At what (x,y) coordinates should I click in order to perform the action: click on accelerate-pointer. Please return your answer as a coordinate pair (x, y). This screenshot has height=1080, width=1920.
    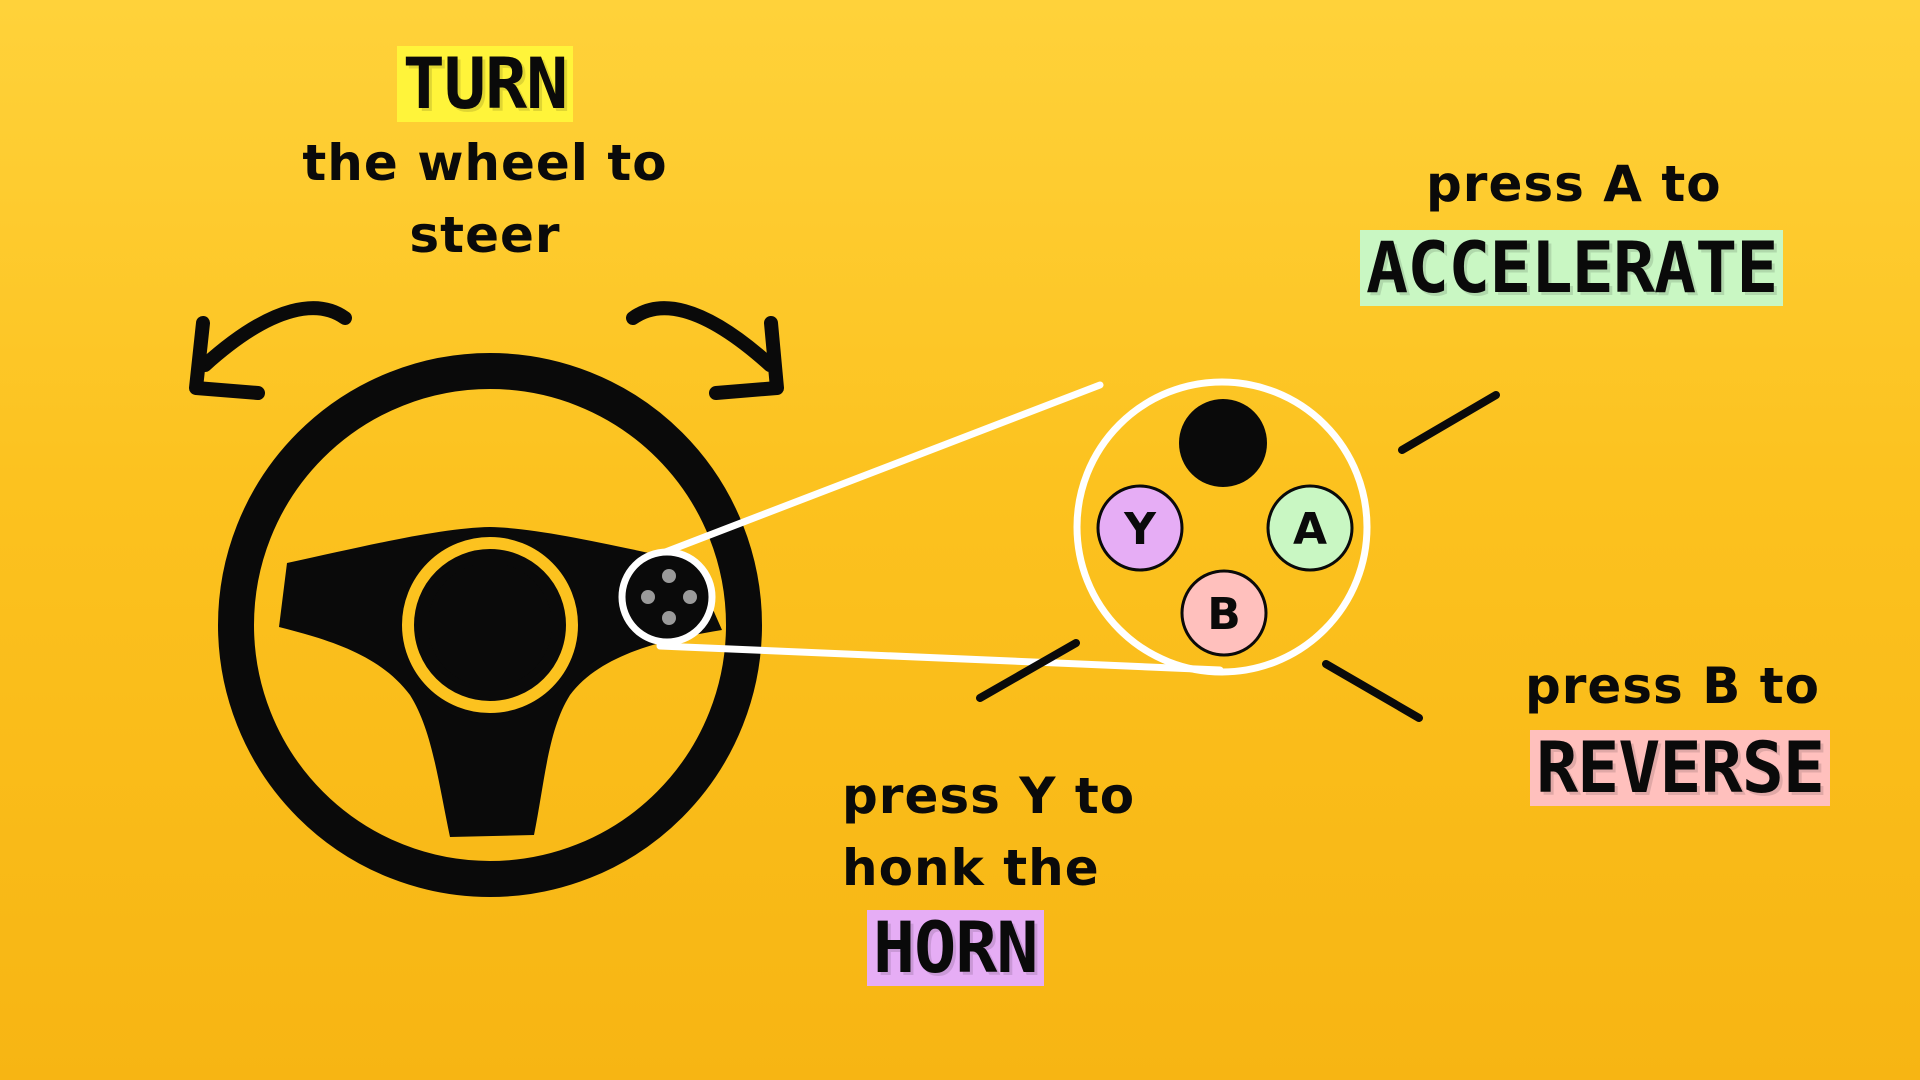
    Looking at the image, I should click on (1449, 422).